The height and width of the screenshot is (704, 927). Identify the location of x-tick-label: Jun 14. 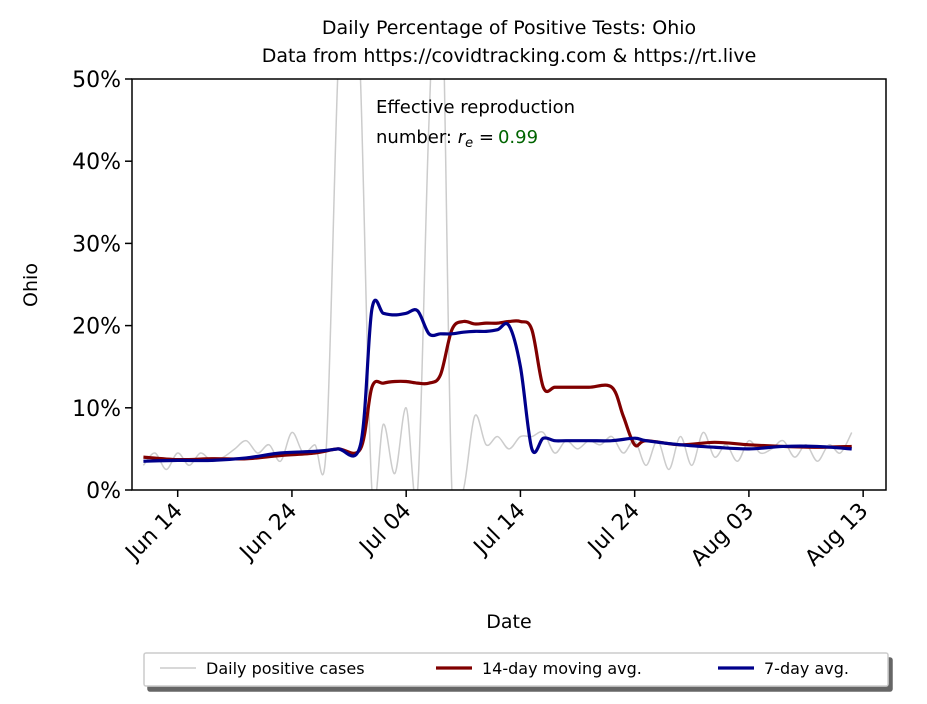
(154, 533).